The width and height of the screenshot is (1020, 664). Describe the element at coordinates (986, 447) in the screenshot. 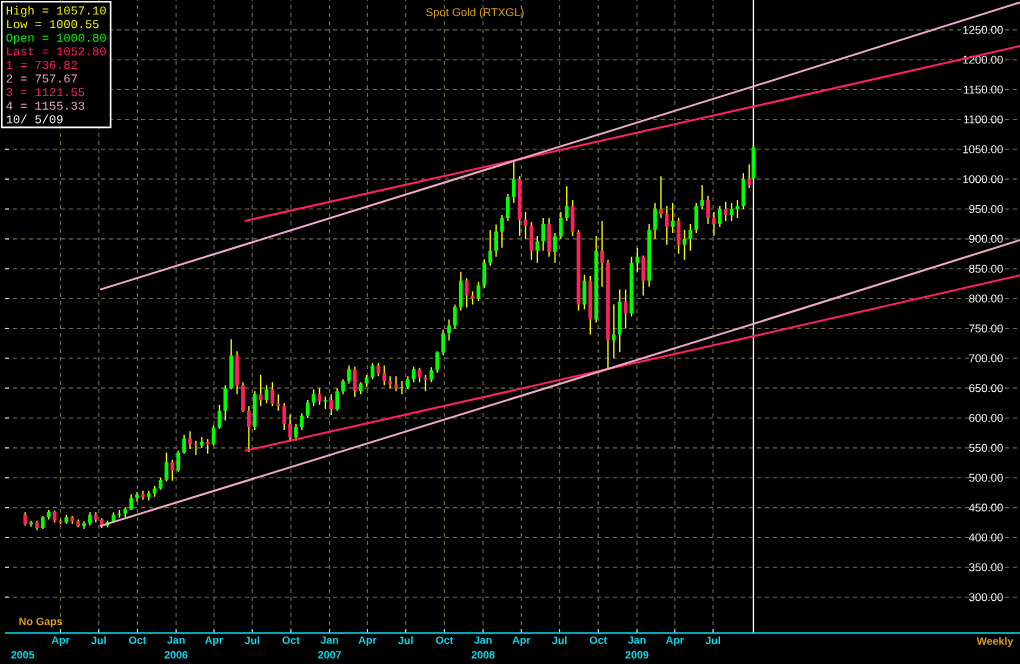

I see `y-tick-label: 550.00` at that location.